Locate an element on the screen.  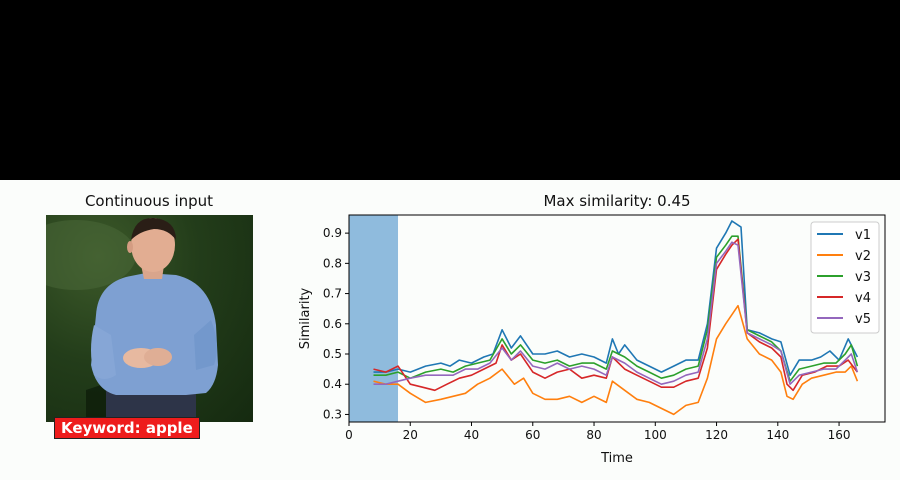
legend: v1 v2 v3 v4 v5 is located at coordinates (845, 277).